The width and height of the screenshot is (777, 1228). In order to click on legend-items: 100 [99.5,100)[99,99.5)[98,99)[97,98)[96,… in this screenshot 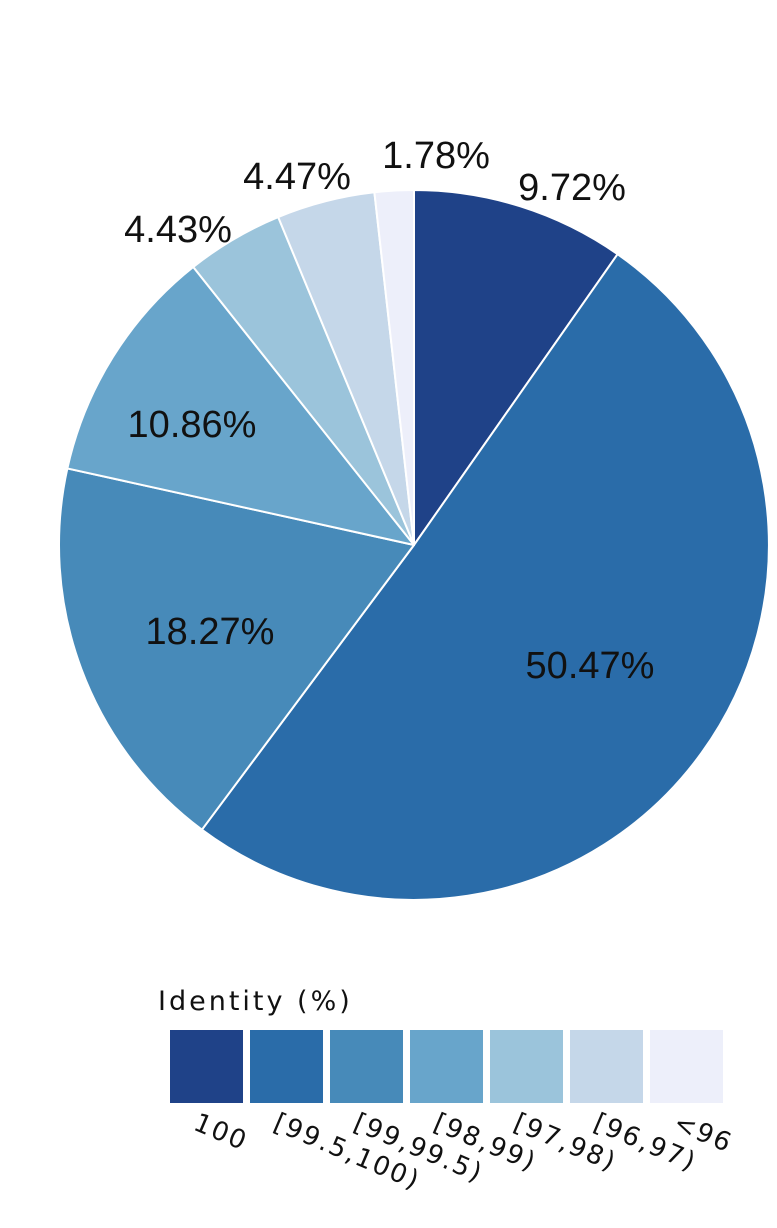, I will do `click(453, 1113)`.